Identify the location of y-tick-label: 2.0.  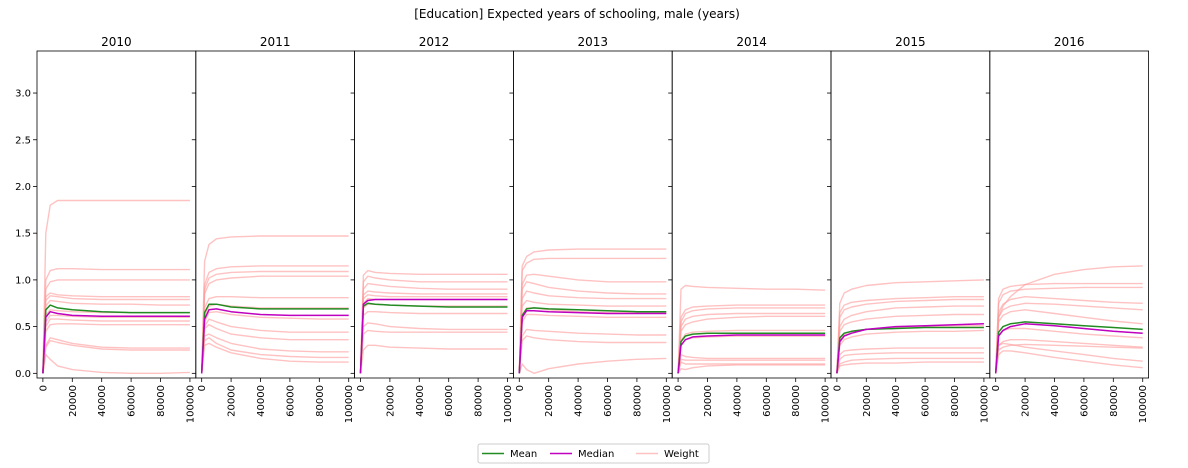
(23, 187).